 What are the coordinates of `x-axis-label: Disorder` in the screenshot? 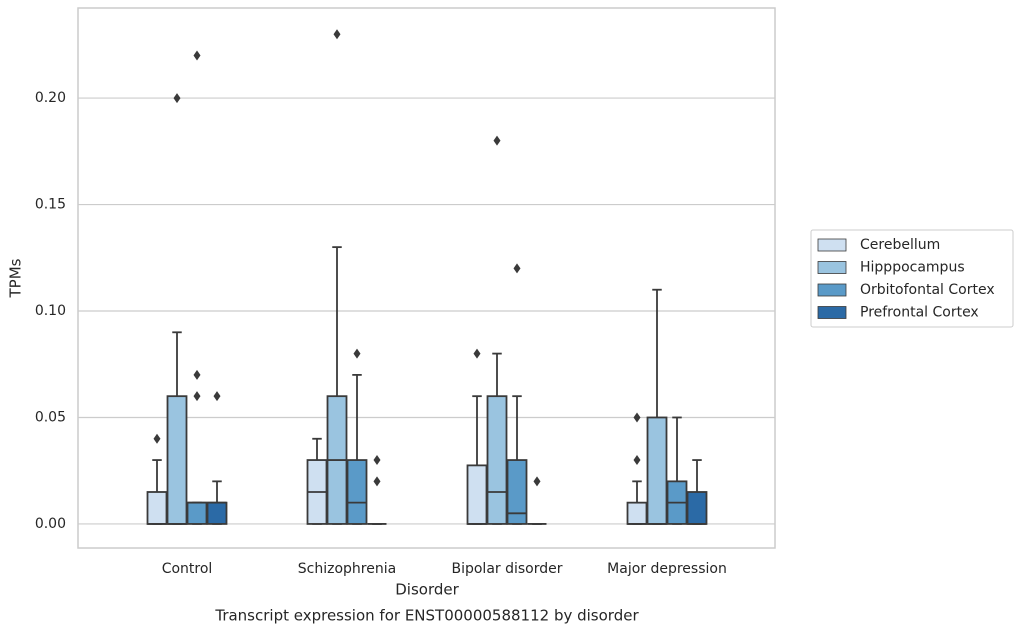 It's located at (427, 590).